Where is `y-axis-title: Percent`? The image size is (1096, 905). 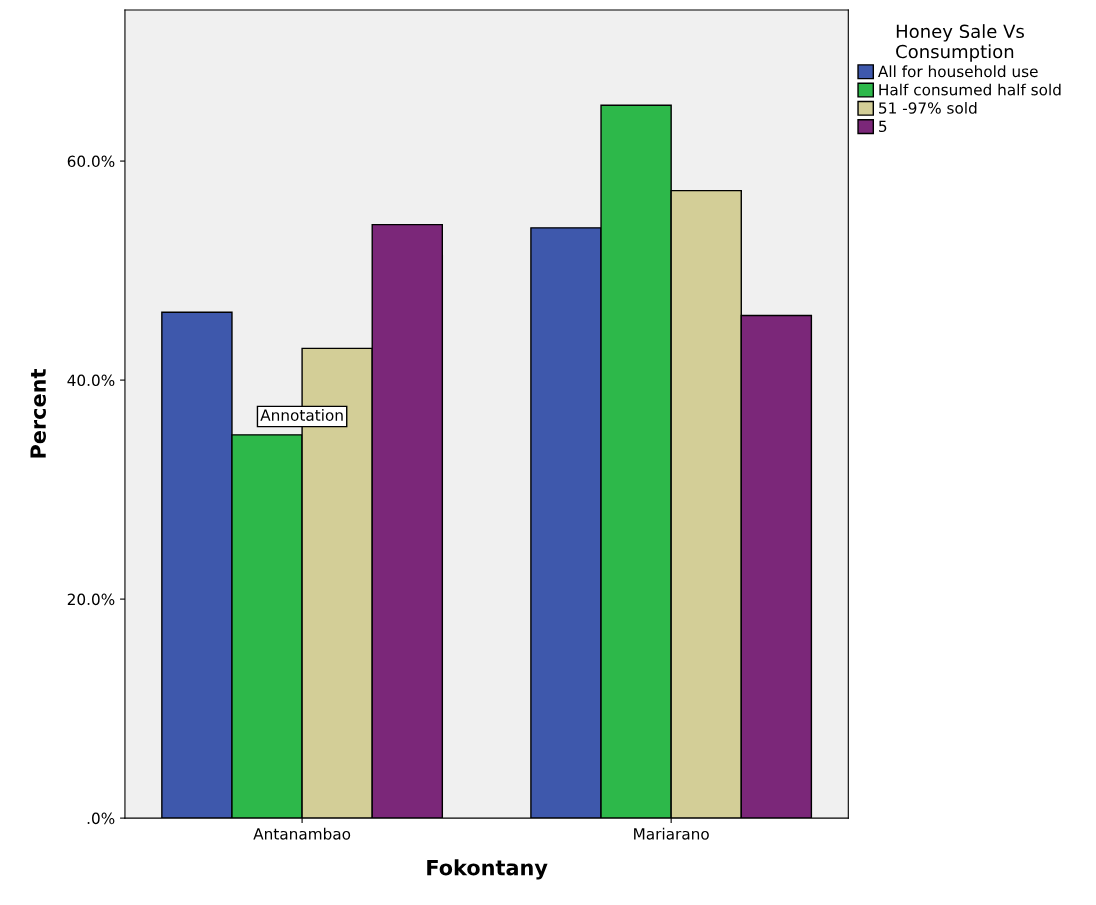
y-axis-title: Percent is located at coordinates (38, 413).